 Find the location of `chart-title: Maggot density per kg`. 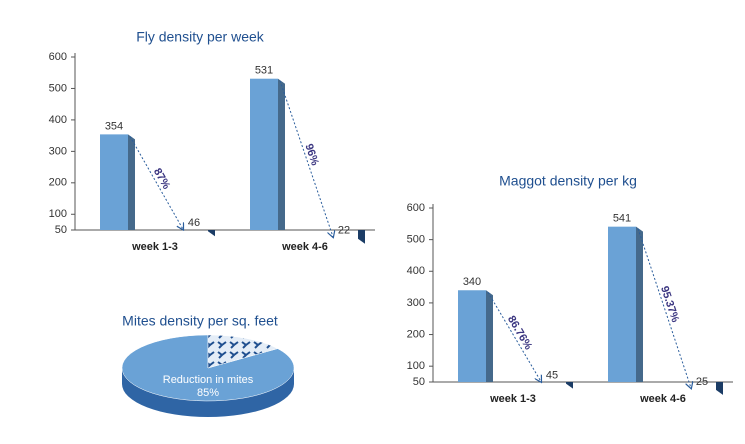

chart-title: Maggot density per kg is located at coordinates (568, 181).